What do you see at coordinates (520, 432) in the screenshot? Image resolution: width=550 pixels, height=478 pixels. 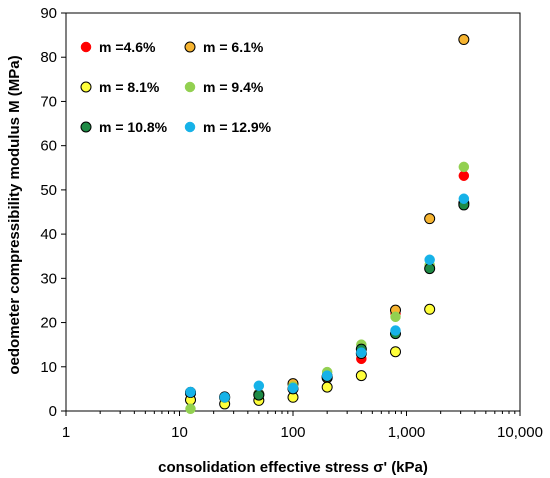 I see `x-tick-label: 10,000` at bounding box center [520, 432].